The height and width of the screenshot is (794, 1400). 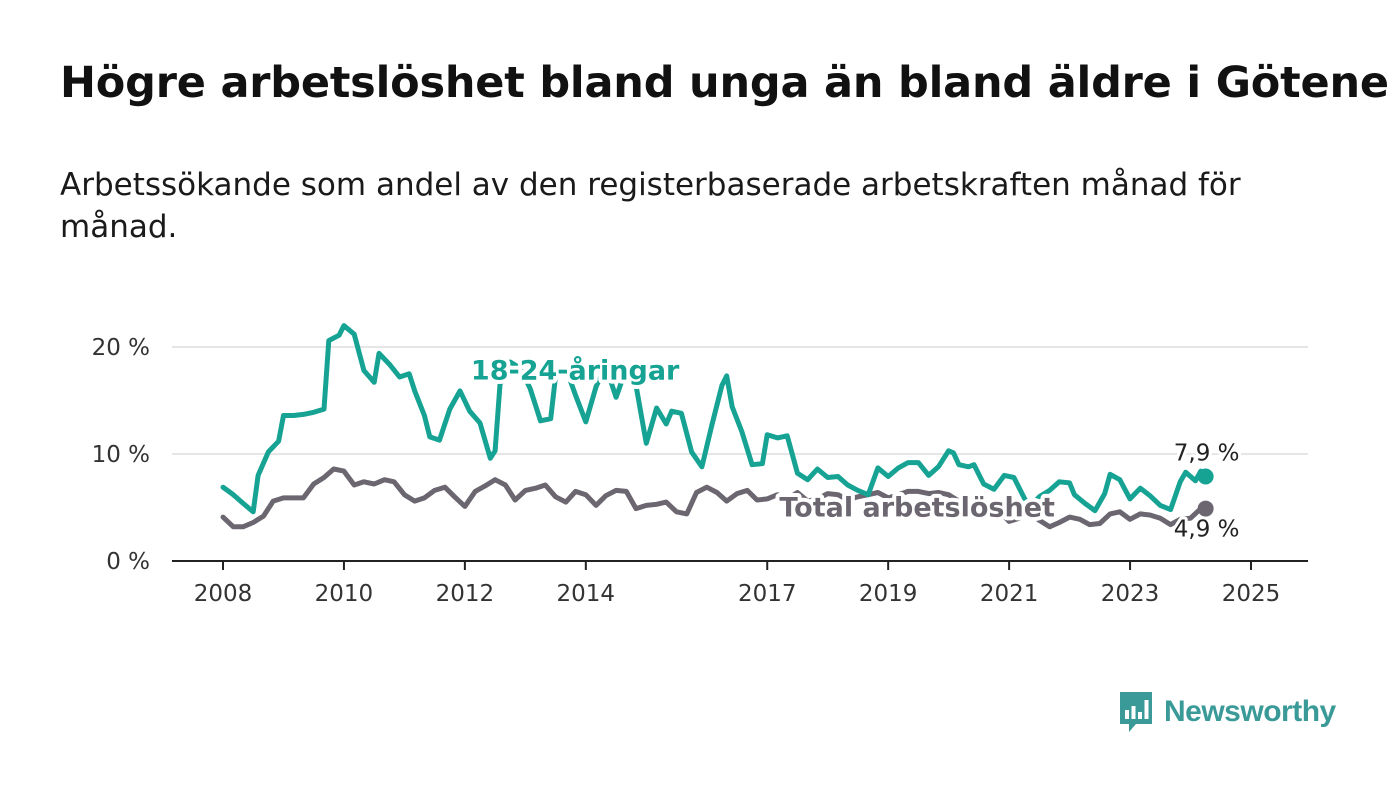 What do you see at coordinates (917, 508) in the screenshot?
I see `series-label: Total arbetslöshet` at bounding box center [917, 508].